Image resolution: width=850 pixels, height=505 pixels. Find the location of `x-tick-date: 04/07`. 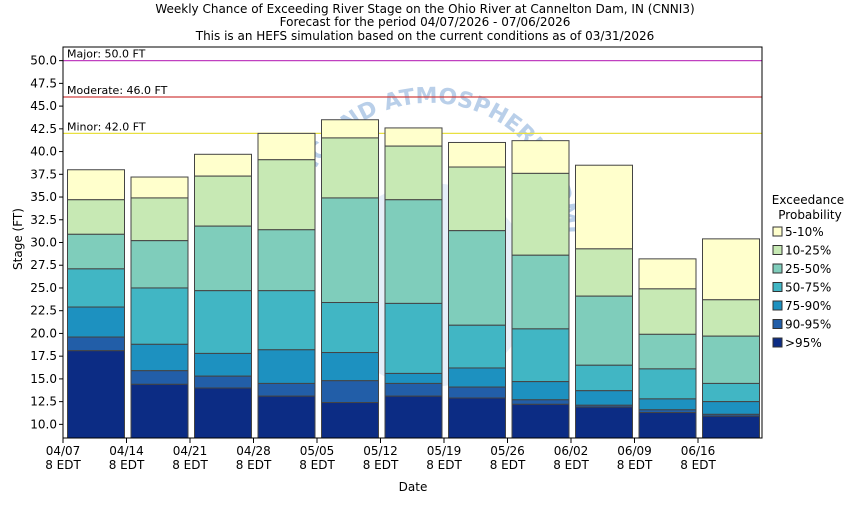

x-tick-date: 04/07 is located at coordinates (63, 451).